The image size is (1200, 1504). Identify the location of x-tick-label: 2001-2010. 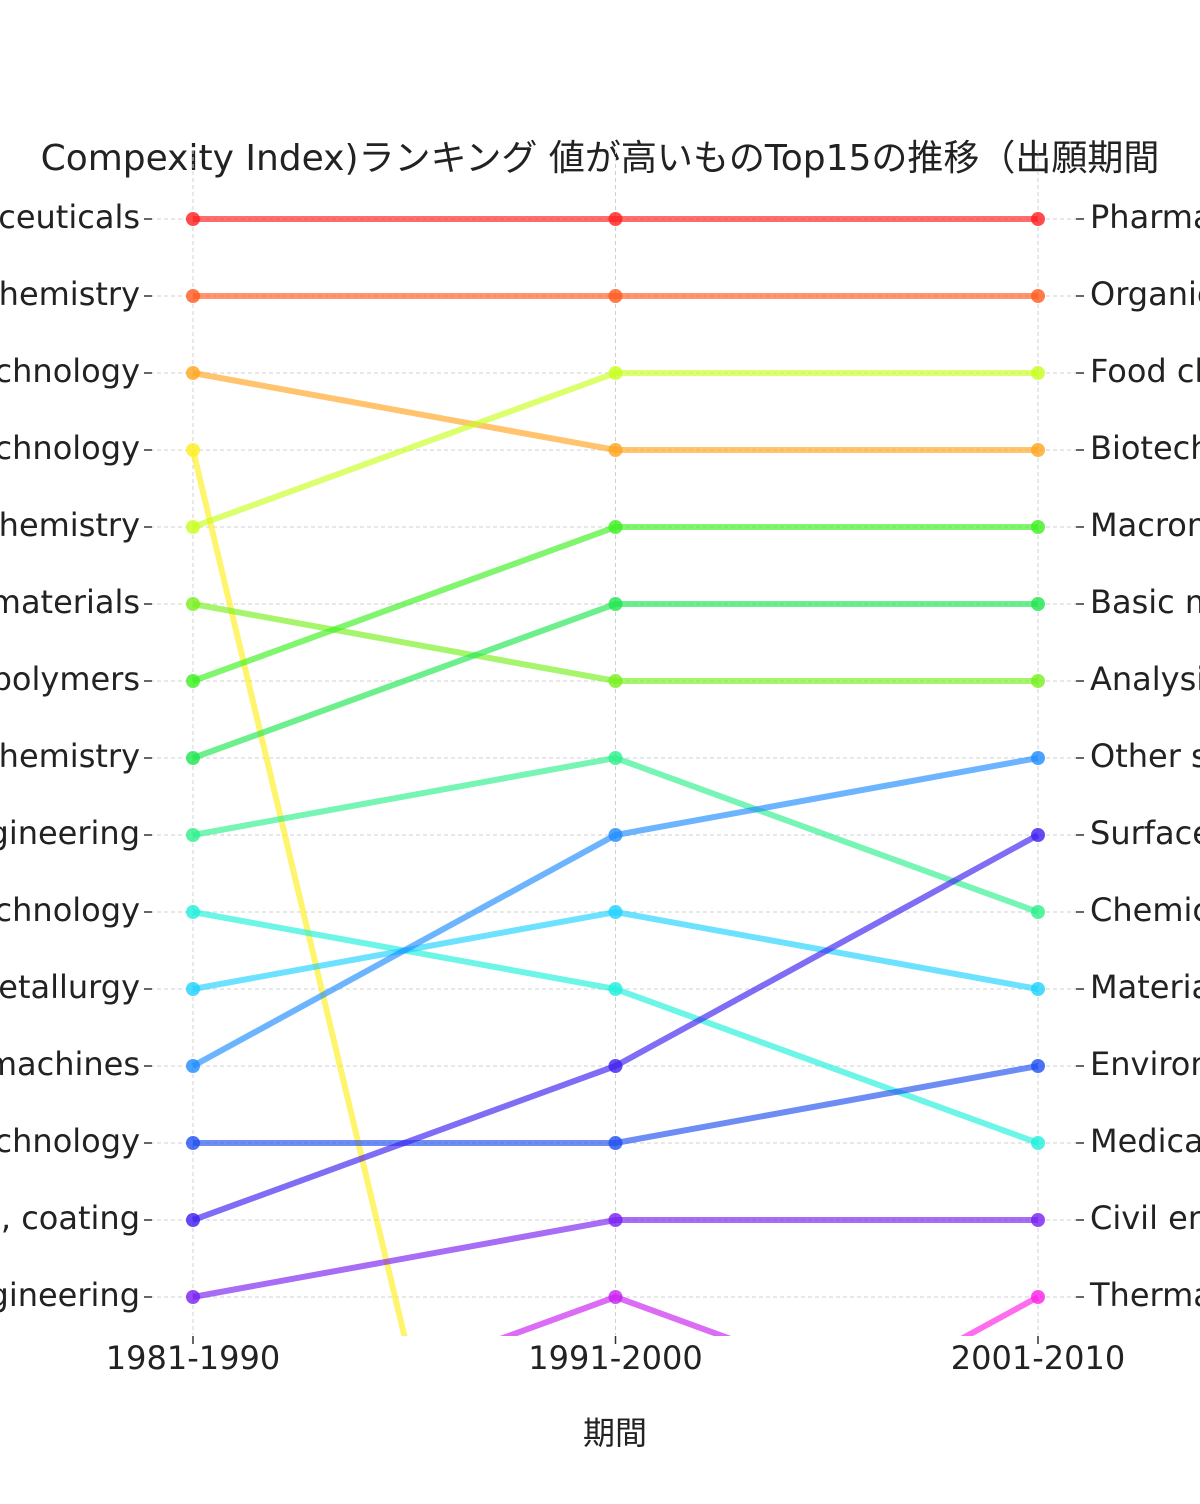
(1038, 1358).